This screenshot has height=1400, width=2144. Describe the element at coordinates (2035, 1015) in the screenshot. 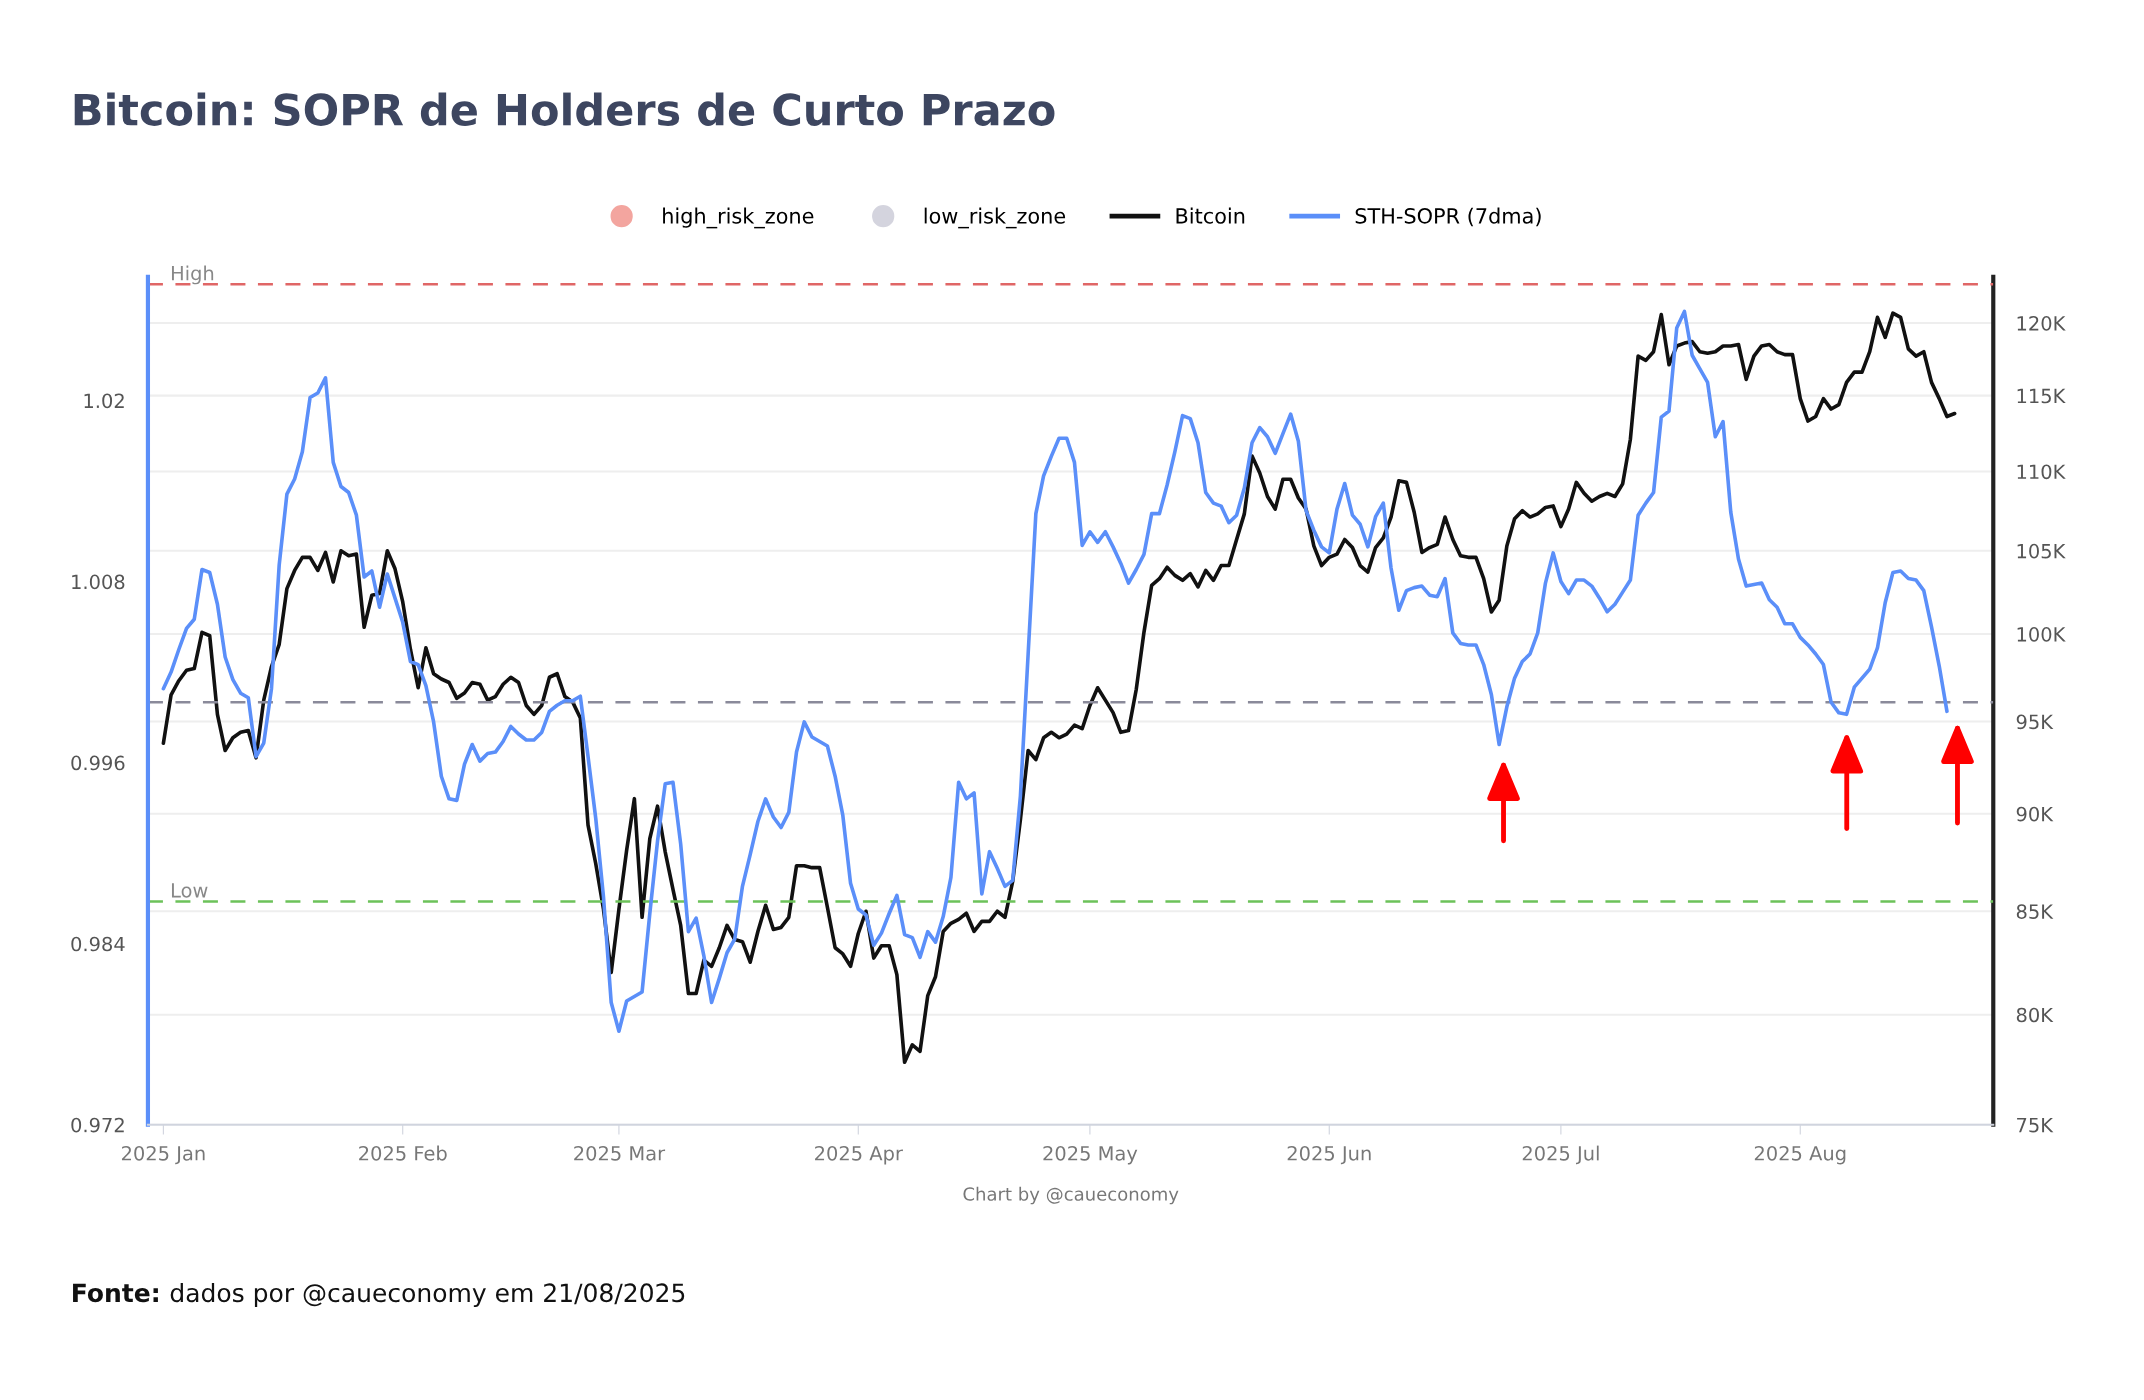

I see `y2-tick-label: 80K` at that location.